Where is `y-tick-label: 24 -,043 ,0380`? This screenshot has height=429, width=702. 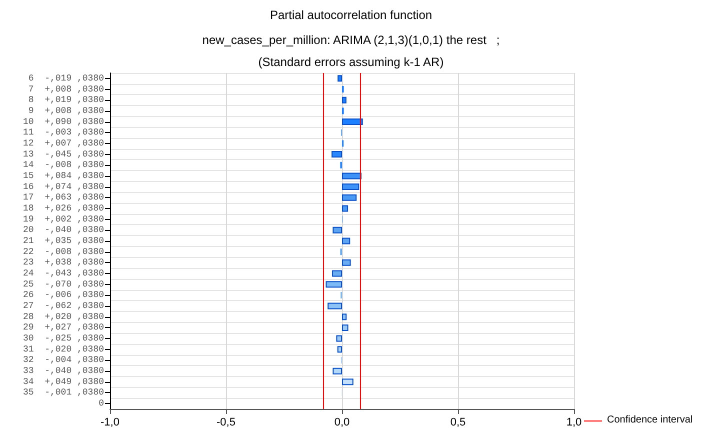 y-tick-label: 24 -,043 ,0380 is located at coordinates (63, 273).